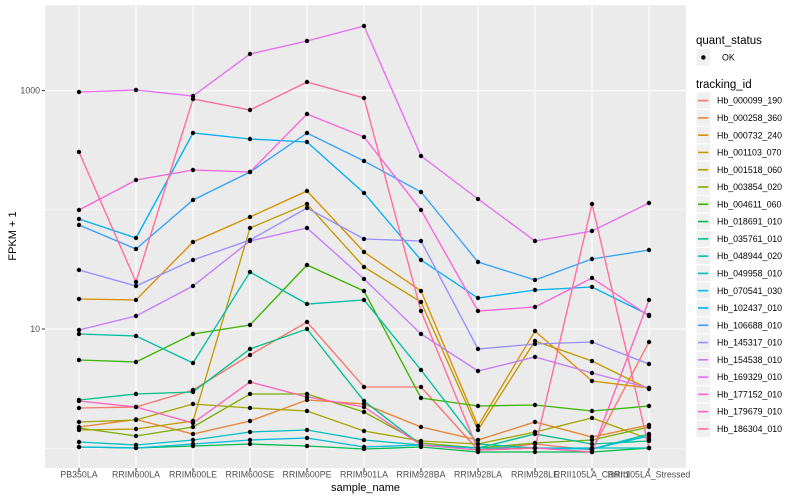 Image resolution: width=800 pixels, height=500 pixels. What do you see at coordinates (749, 360) in the screenshot?
I see `svg-text: Hb_154538_010` at bounding box center [749, 360].